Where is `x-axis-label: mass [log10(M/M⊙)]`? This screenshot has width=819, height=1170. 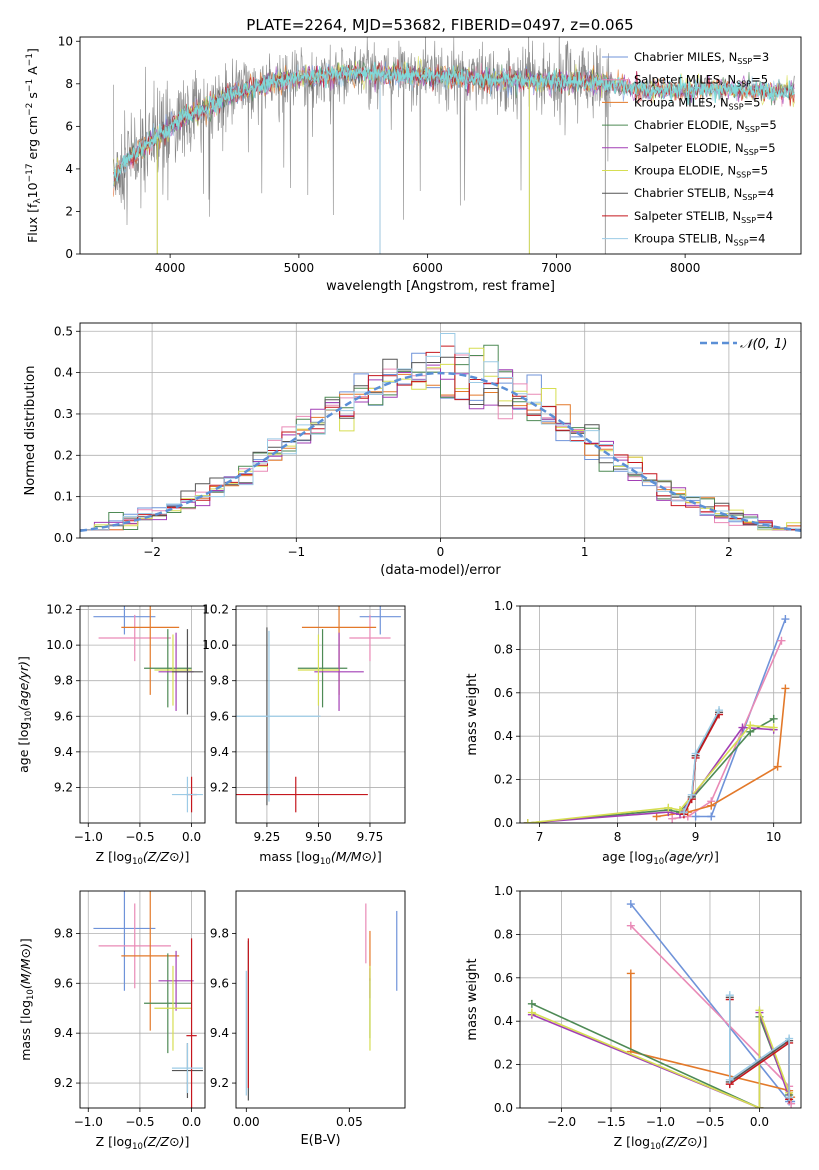 x-axis-label: mass [log10(M/M⊙)] is located at coordinates (320, 858).